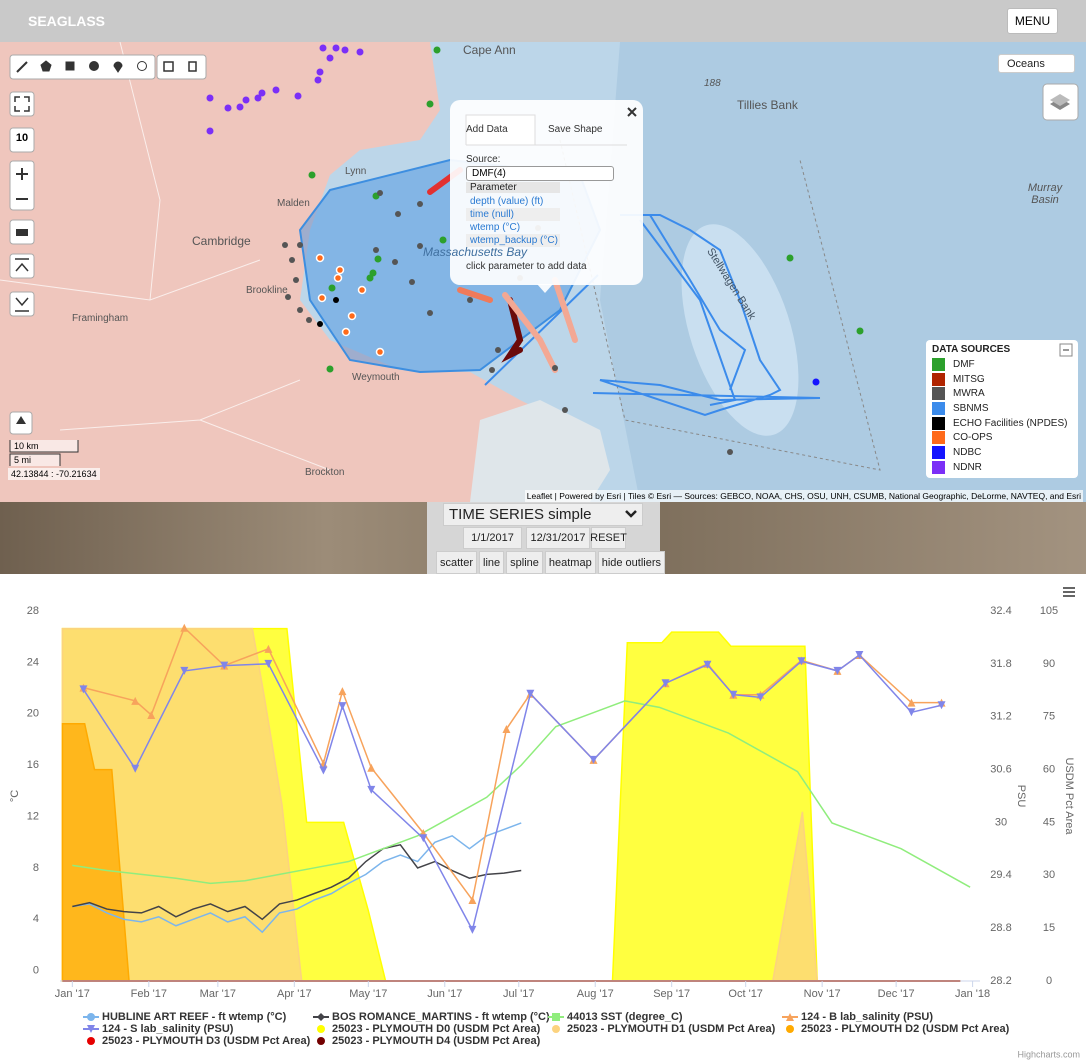 This screenshot has width=1086, height=1062. Describe the element at coordinates (436, 1029) in the screenshot. I see `legend-label: 25023 - PLYMOUTH D0 (USDM Pct Area)` at that location.